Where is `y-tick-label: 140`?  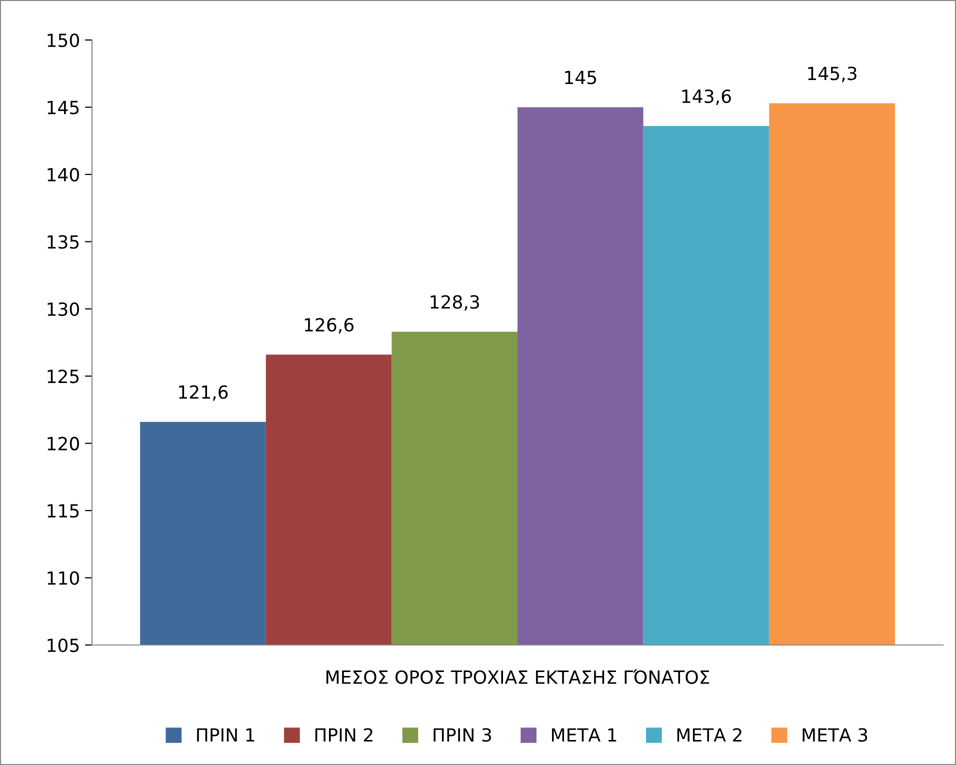 y-tick-label: 140 is located at coordinates (63, 175).